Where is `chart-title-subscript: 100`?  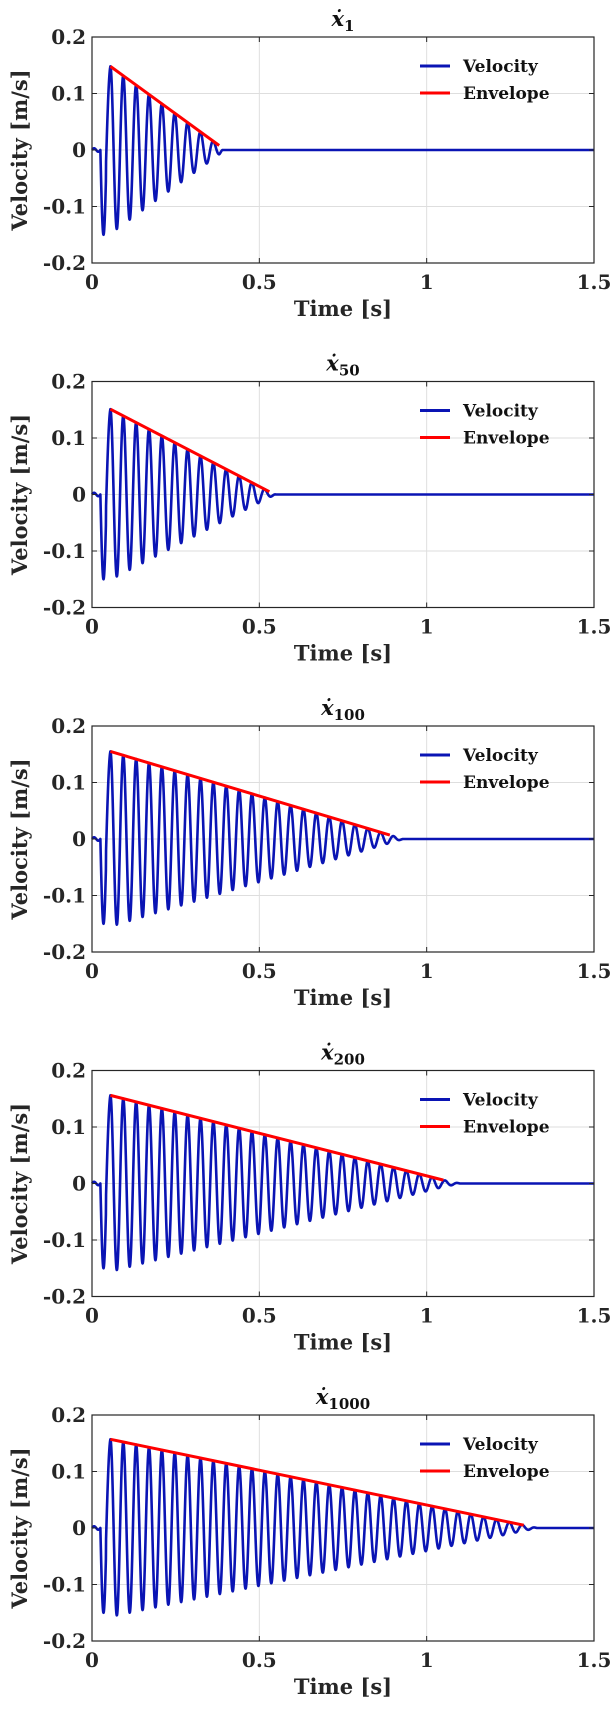 chart-title-subscript: 100 is located at coordinates (349, 715).